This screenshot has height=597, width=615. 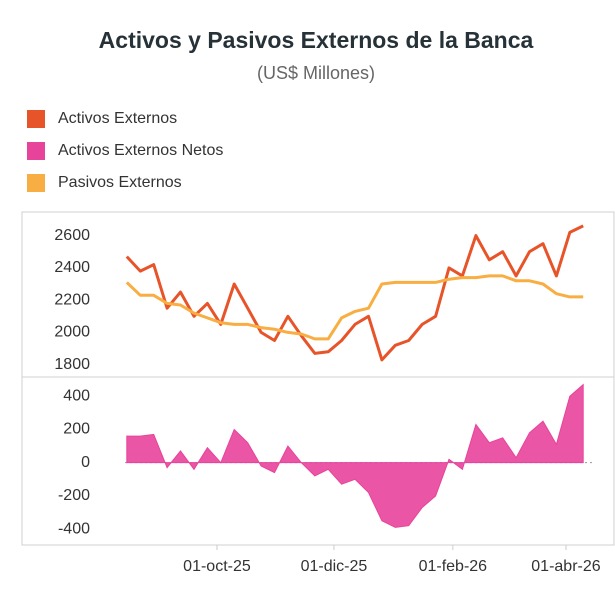 I want to click on y-tick-label: 2000, so click(x=72, y=332).